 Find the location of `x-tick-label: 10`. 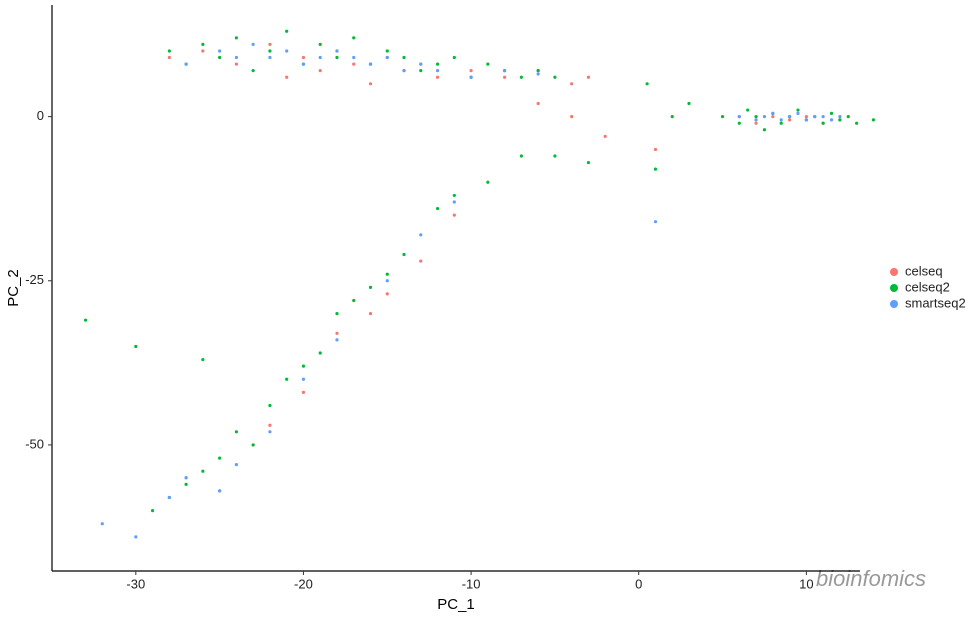

x-tick-label: 10 is located at coordinates (806, 583).